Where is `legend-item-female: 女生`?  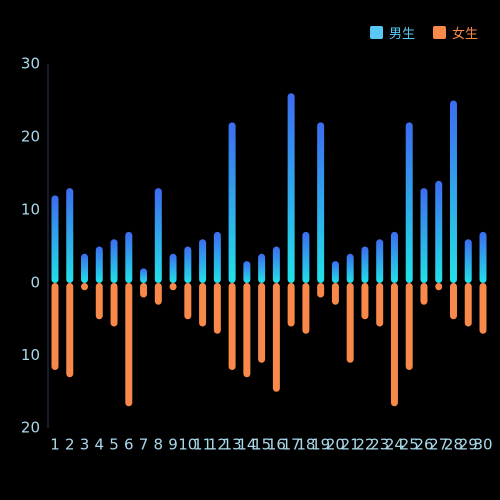
legend-item-female: 女生 is located at coordinates (455, 32).